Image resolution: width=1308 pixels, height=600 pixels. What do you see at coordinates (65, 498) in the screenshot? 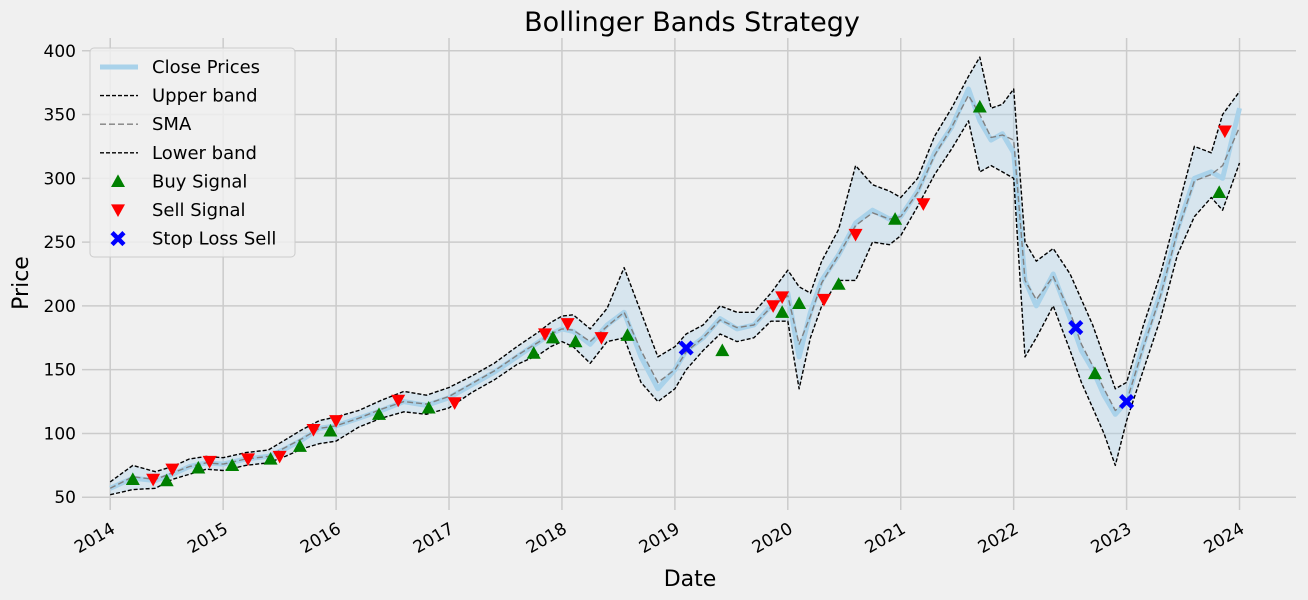
I see `y-tick-label: 50` at bounding box center [65, 498].